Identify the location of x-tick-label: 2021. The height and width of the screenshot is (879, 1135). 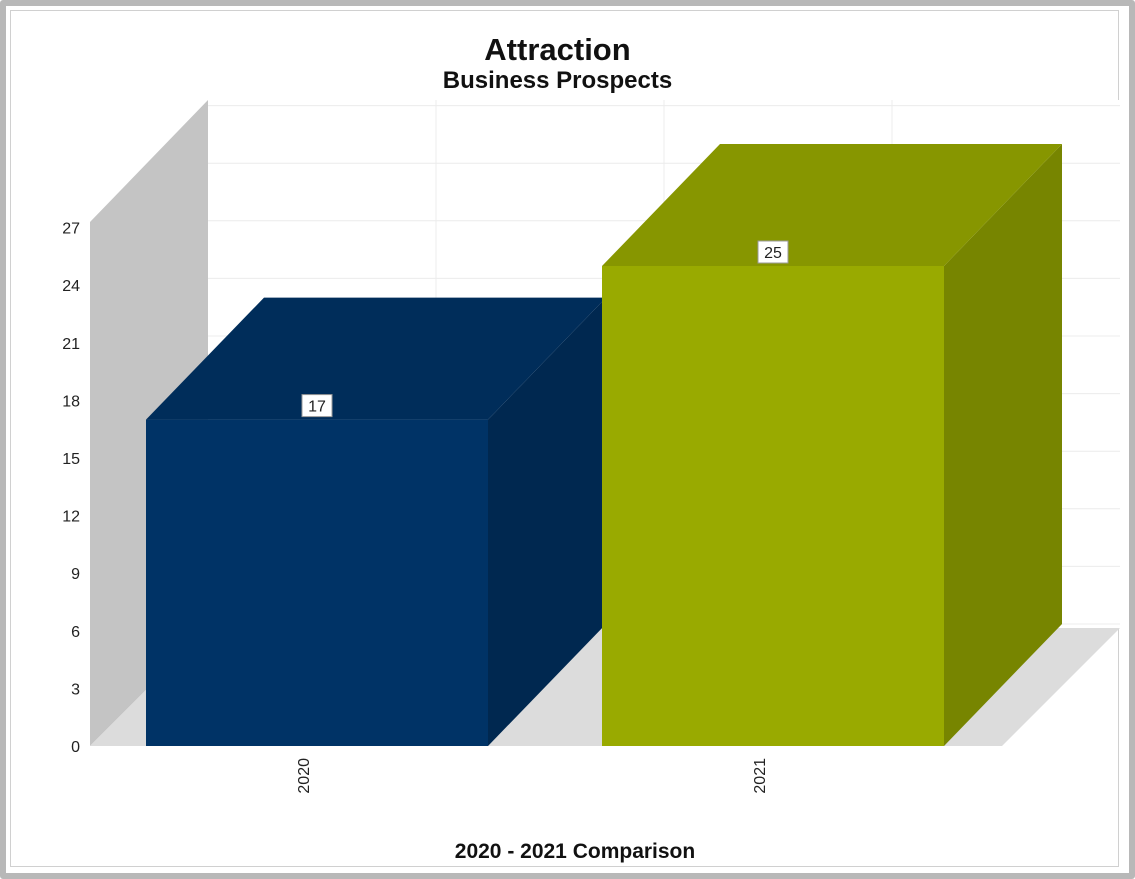
(760, 776).